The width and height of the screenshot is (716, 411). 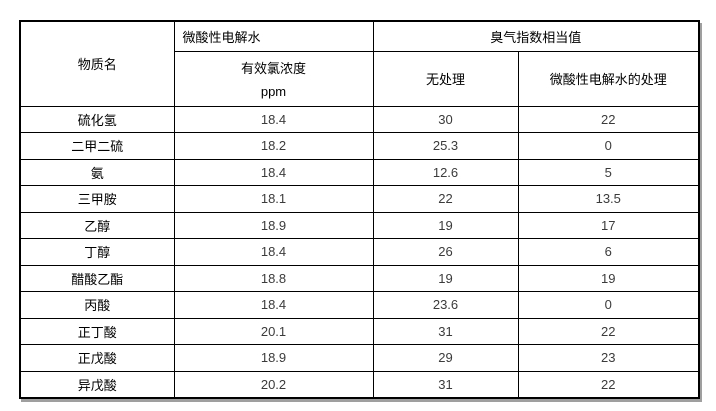 I want to click on chlorine-ppm-cell: 20.1, so click(x=273, y=331).